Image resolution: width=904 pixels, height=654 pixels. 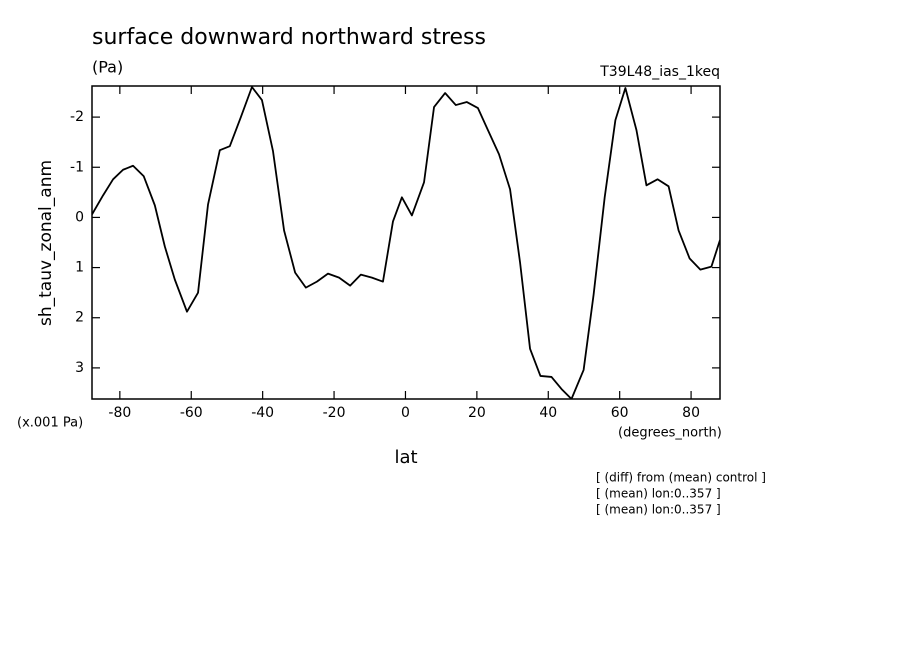 What do you see at coordinates (334, 413) in the screenshot?
I see `x-tick-label: -20` at bounding box center [334, 413].